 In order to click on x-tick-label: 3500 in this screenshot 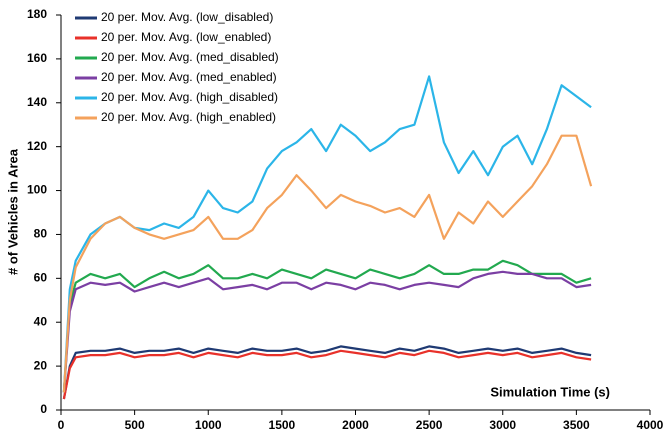, I will do `click(576, 425)`.